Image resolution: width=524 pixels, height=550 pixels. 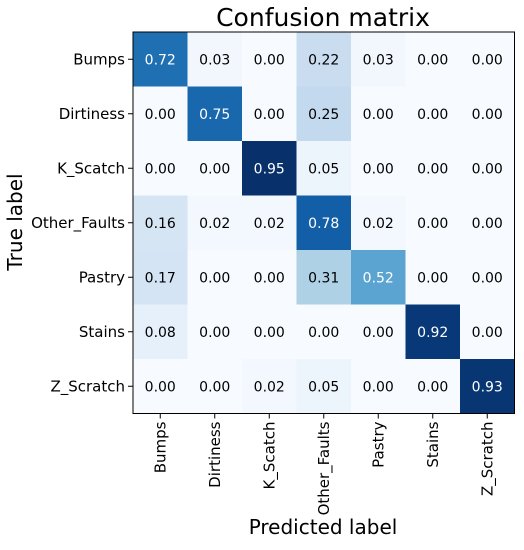 What do you see at coordinates (323, 17) in the screenshot?
I see `chart-title: Confusion matrix` at bounding box center [323, 17].